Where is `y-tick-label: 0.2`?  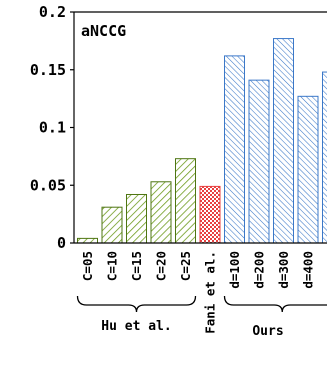 y-tick-label: 0.2 is located at coordinates (52, 12).